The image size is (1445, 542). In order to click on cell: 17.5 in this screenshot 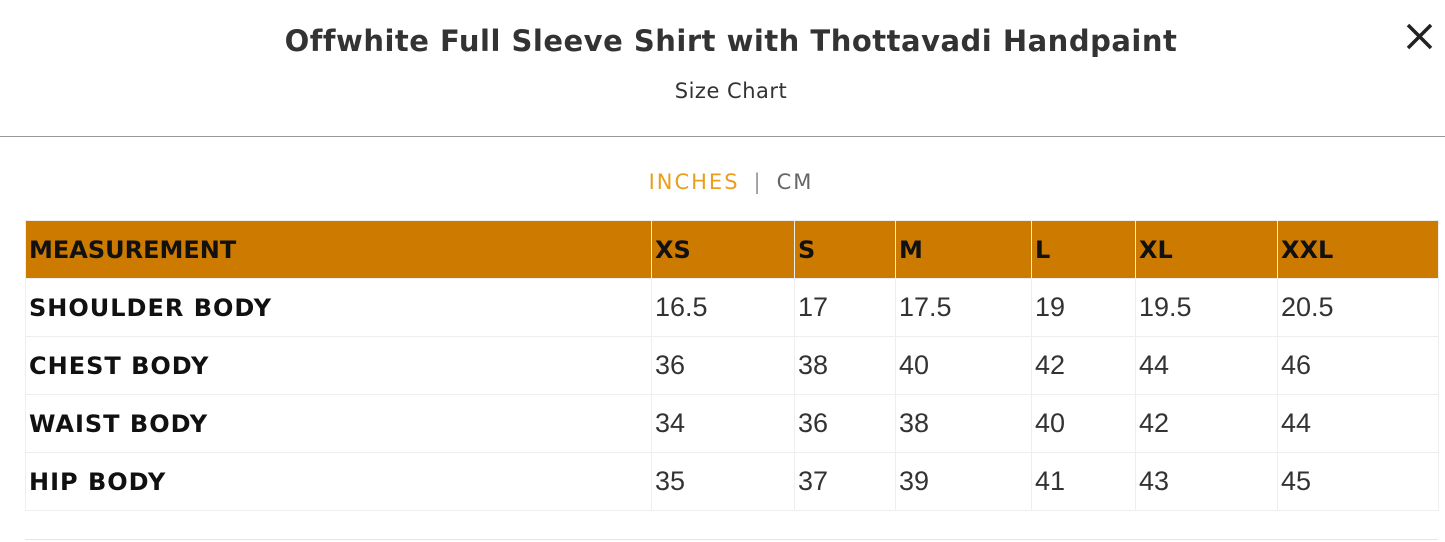, I will do `click(963, 307)`.